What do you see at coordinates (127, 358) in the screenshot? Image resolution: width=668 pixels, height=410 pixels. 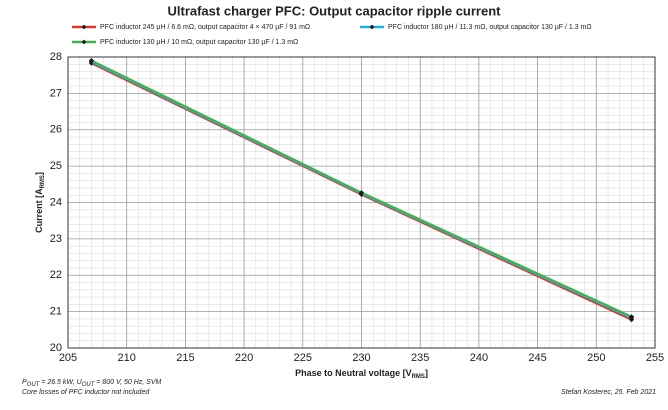 I see `x-tick-label: 210` at bounding box center [127, 358].